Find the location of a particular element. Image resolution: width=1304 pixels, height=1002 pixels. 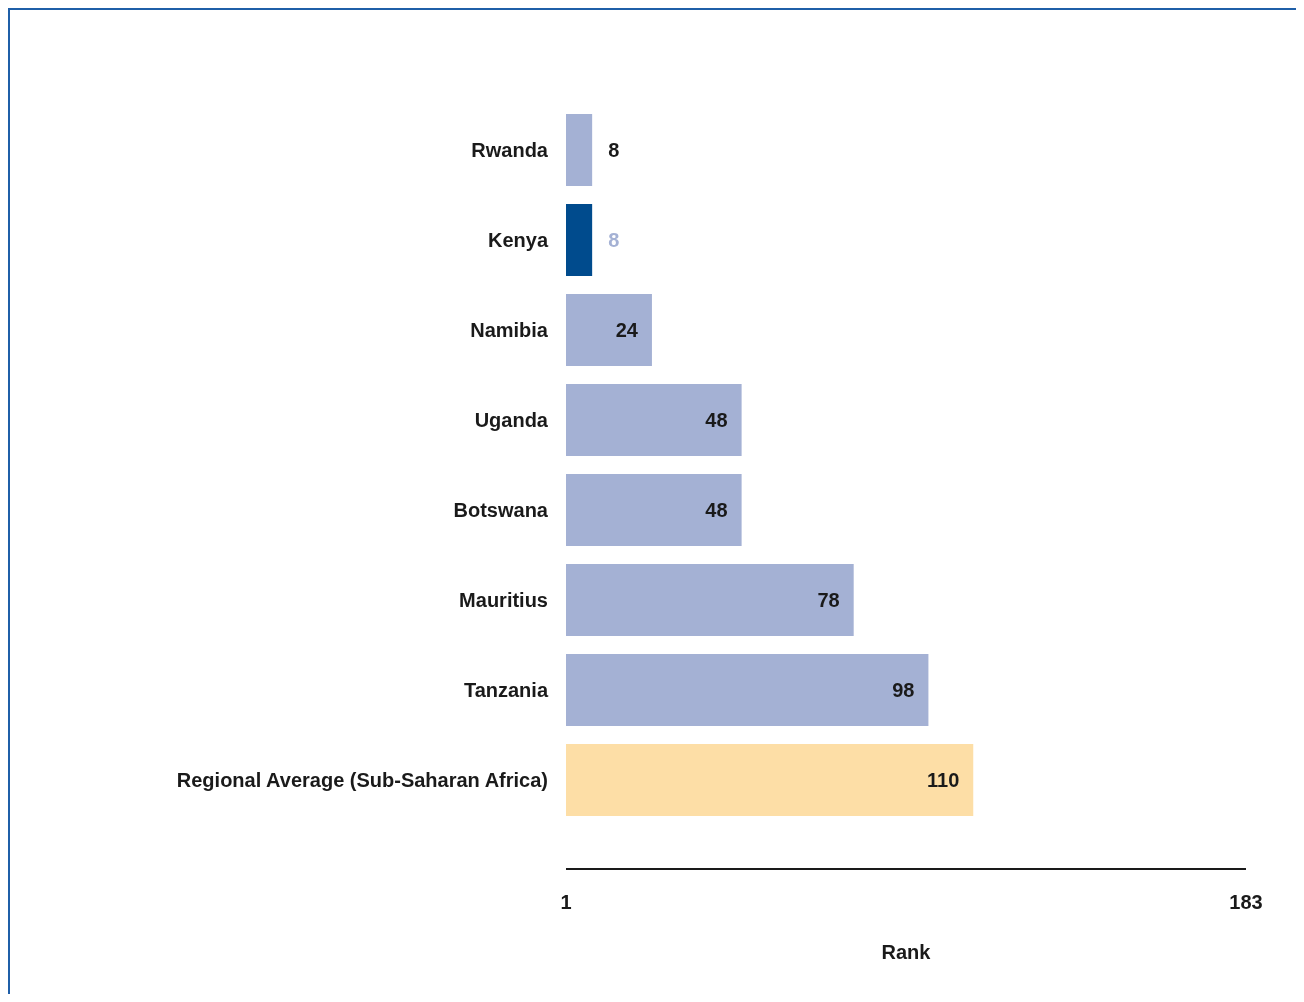

y-tick-label: Rwanda is located at coordinates (510, 150).